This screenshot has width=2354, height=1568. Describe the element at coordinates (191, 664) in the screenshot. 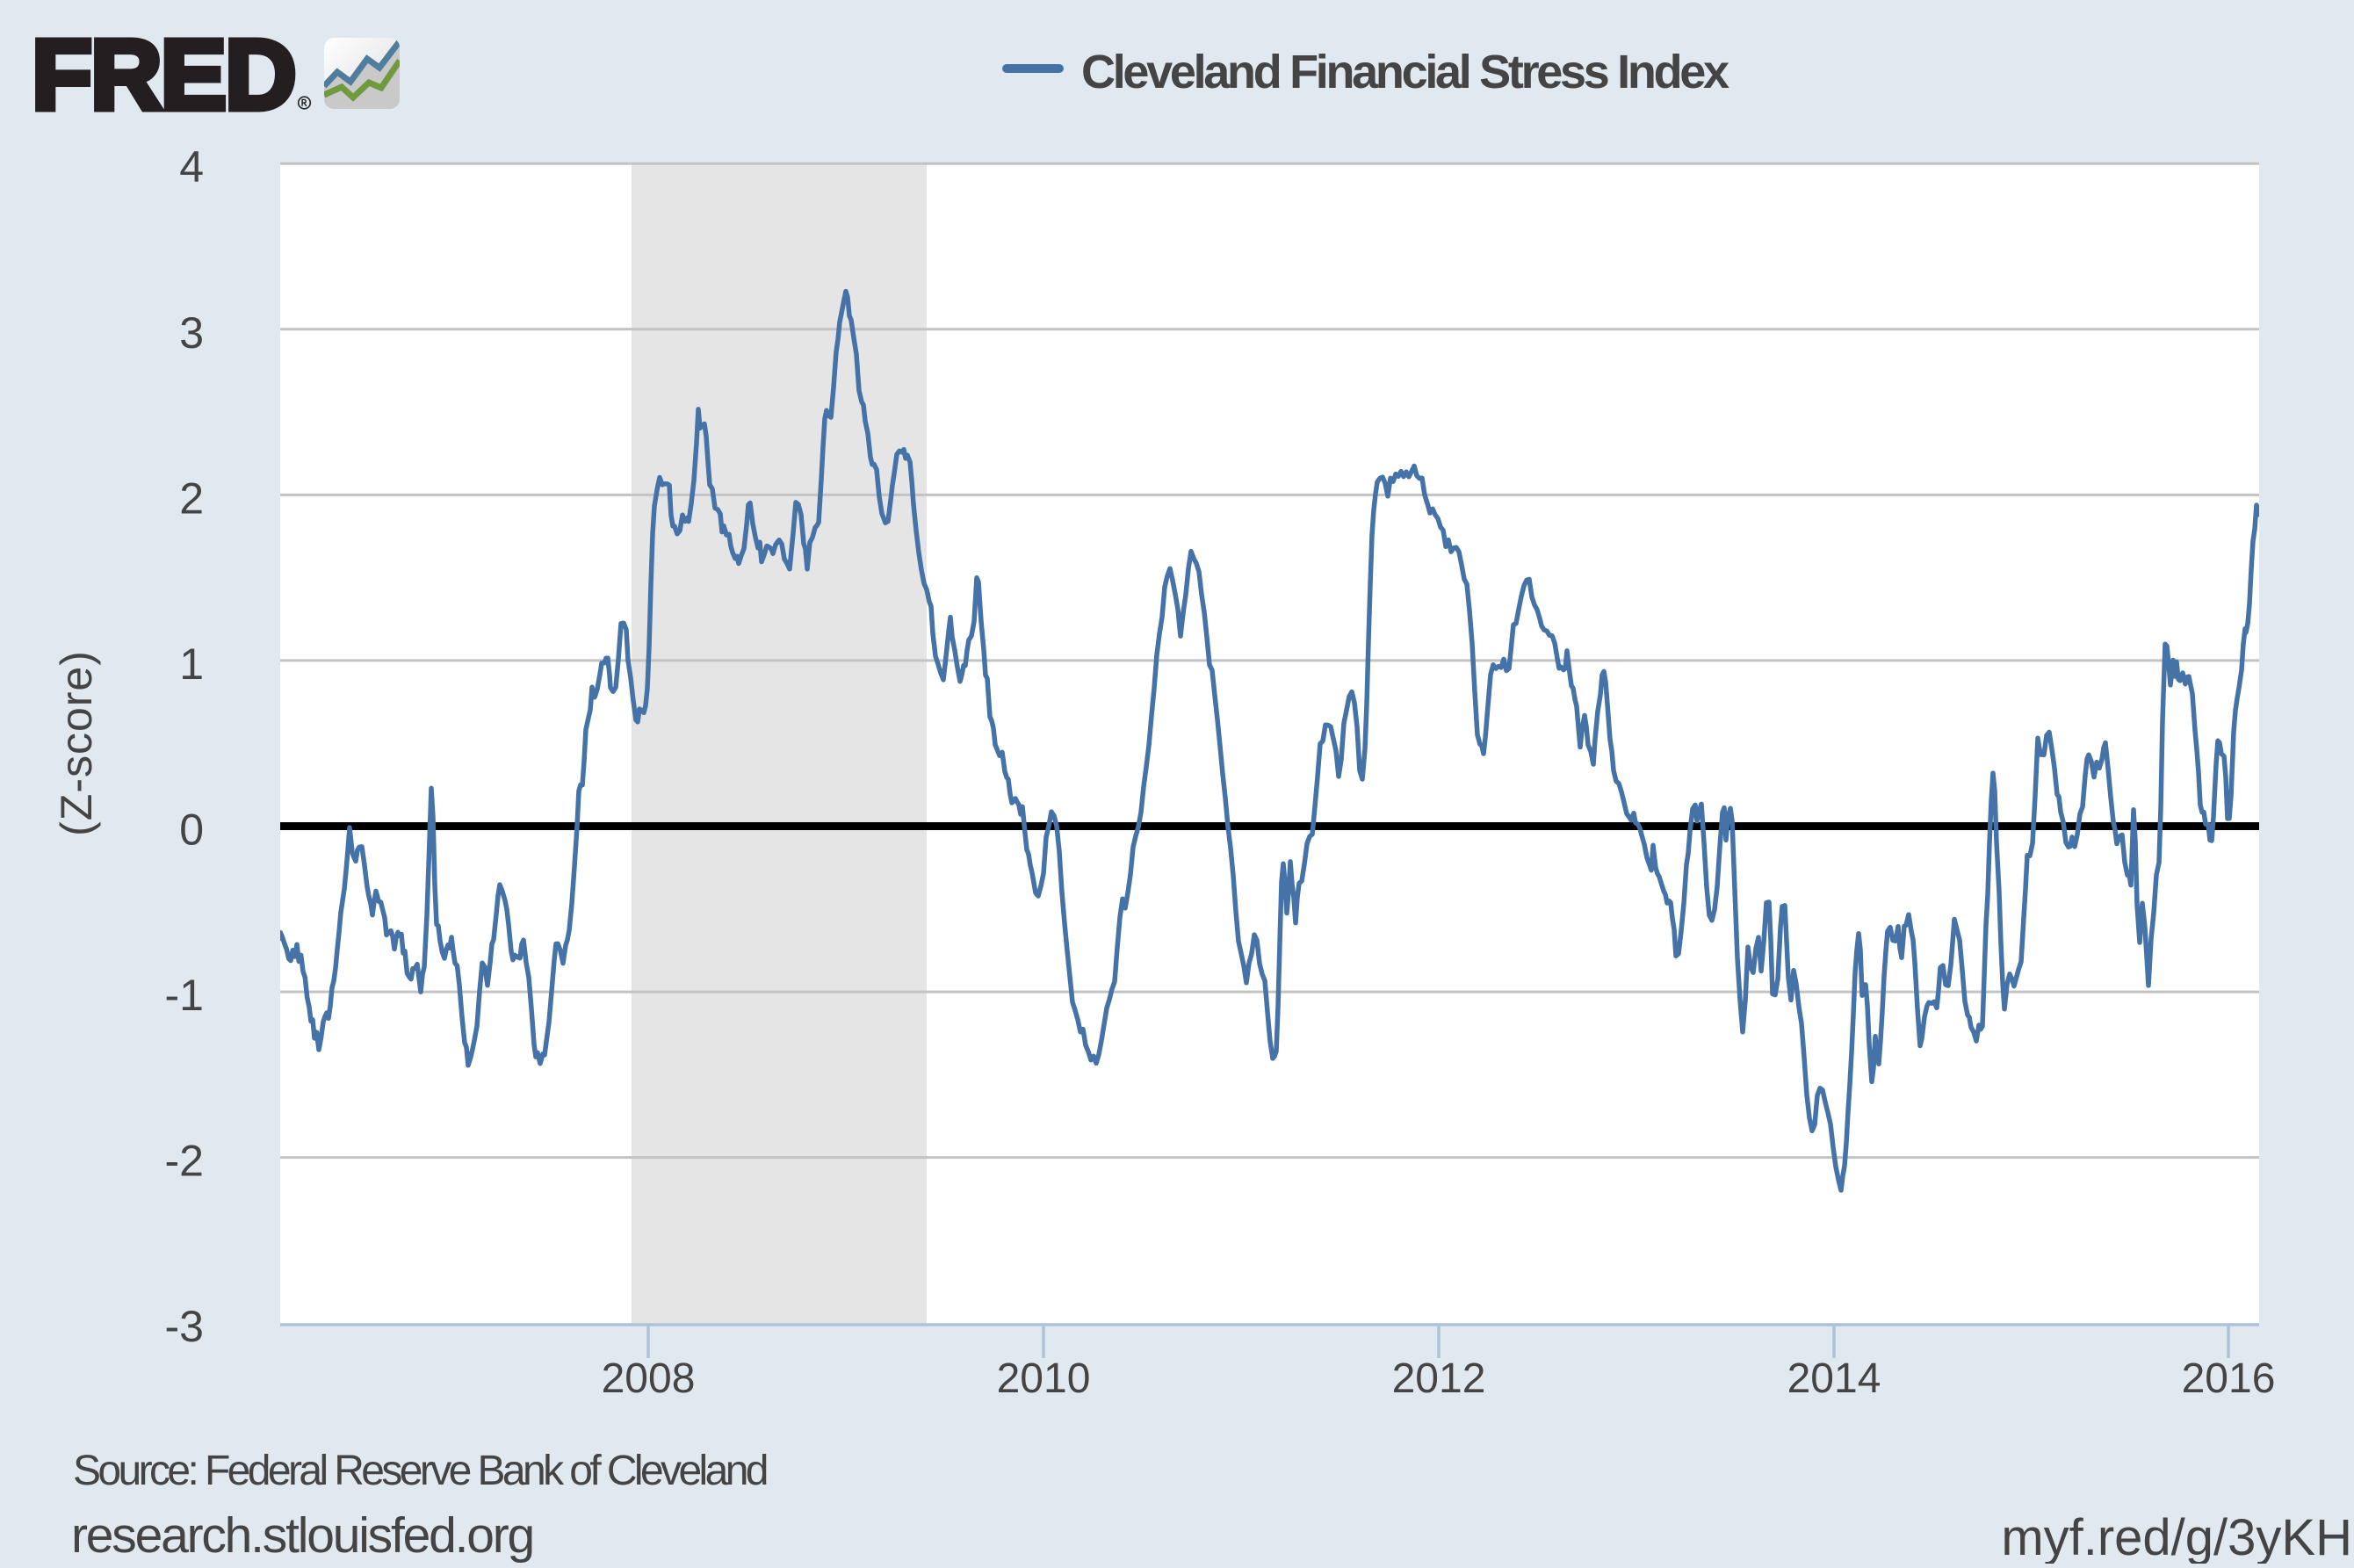

I see `svg-text: 1` at that location.